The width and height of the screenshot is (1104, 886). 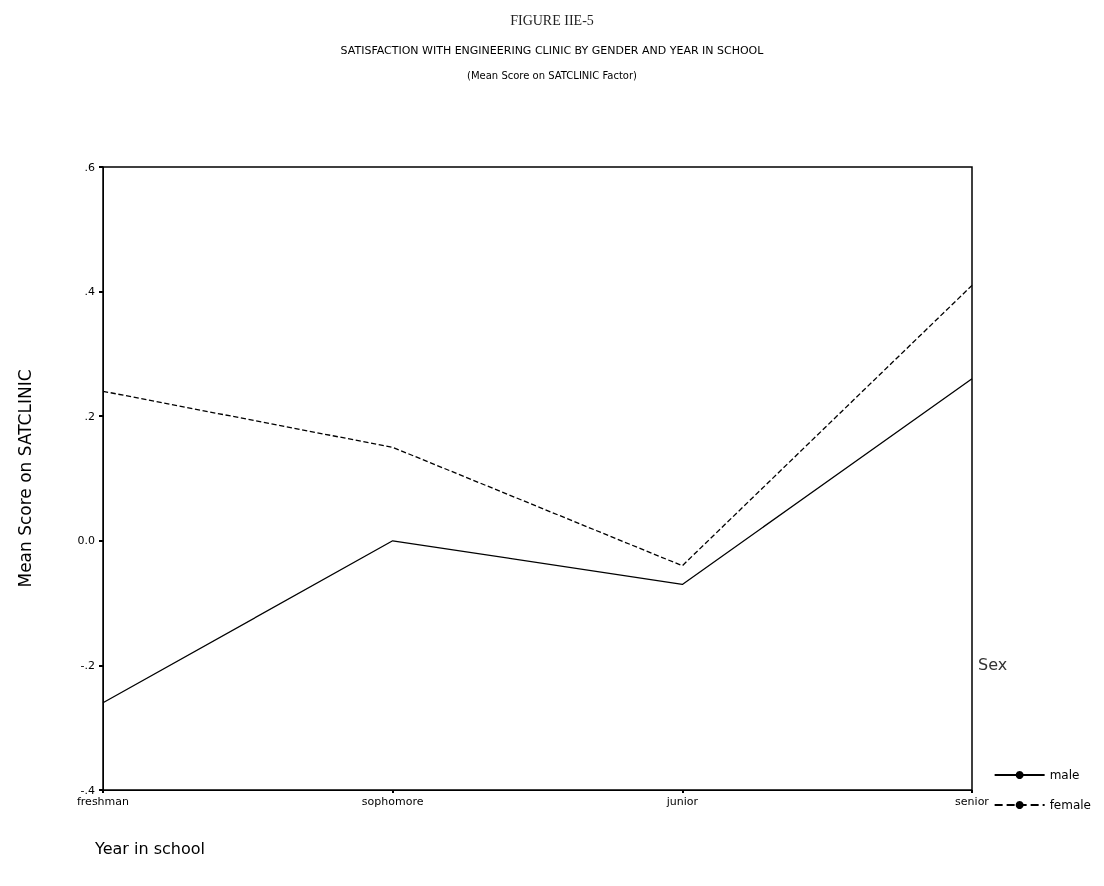 I want to click on y-axis-title: Mean Score on SATCLINIC, so click(x=24, y=478).